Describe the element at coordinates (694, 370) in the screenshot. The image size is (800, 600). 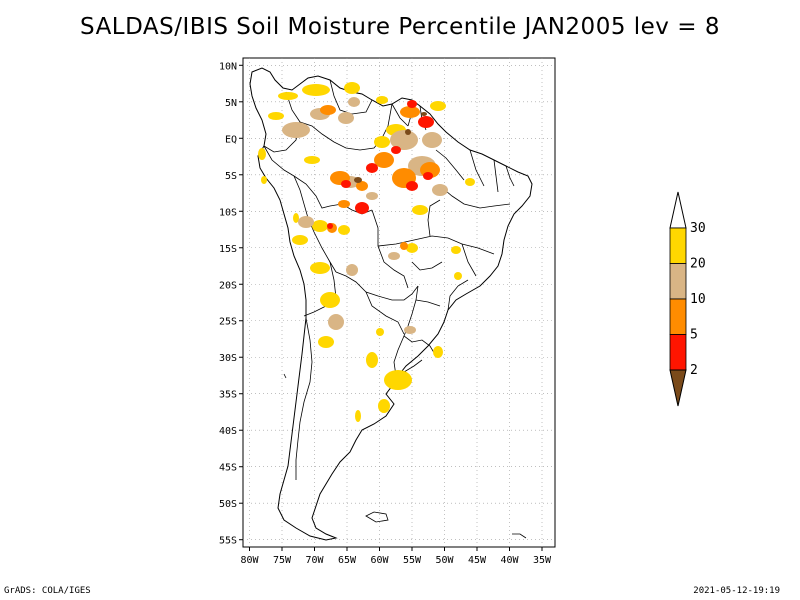
I see `color-bar-label: 2` at that location.